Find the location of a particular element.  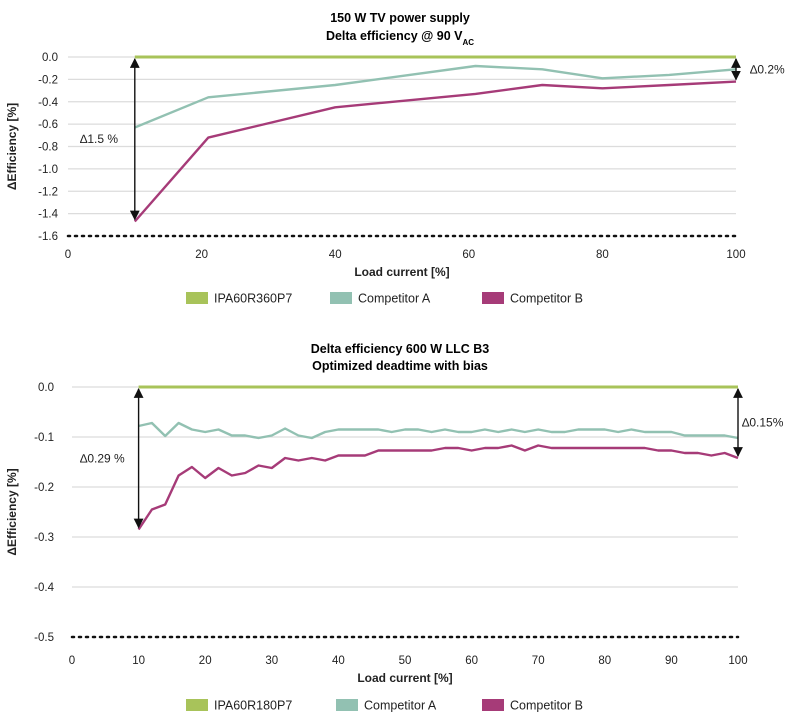

chart2-y-tick-label: -0.2 is located at coordinates (44, 488).